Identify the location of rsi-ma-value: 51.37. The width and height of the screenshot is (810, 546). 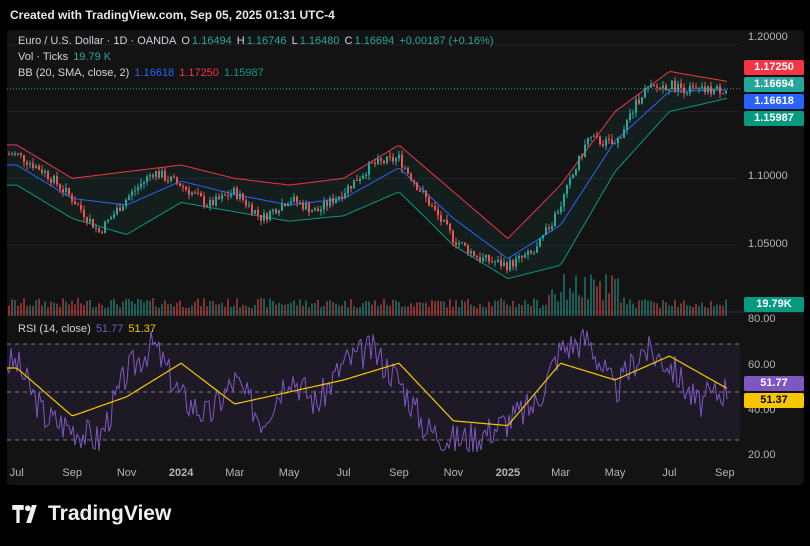
(142, 329).